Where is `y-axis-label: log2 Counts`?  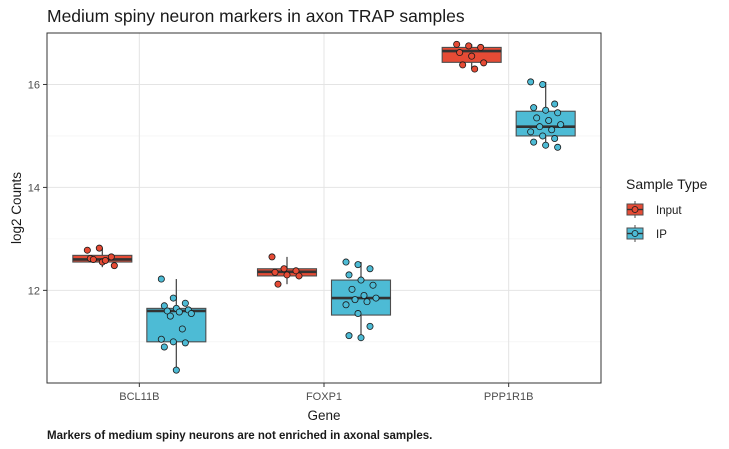
y-axis-label: log2 Counts is located at coordinates (16, 208).